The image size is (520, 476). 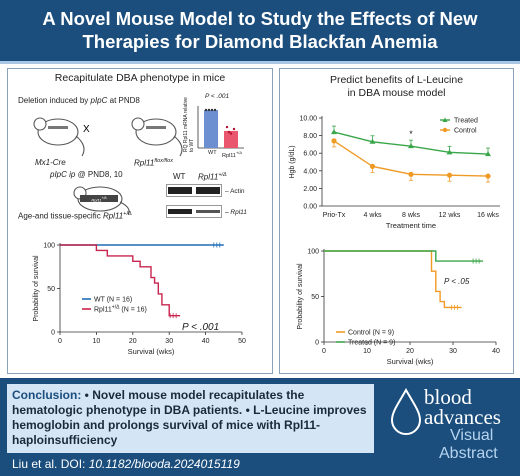 What do you see at coordinates (75, 216) in the screenshot?
I see `result-label: Age-and tissue-specific Rpl11+/Δ` at bounding box center [75, 216].